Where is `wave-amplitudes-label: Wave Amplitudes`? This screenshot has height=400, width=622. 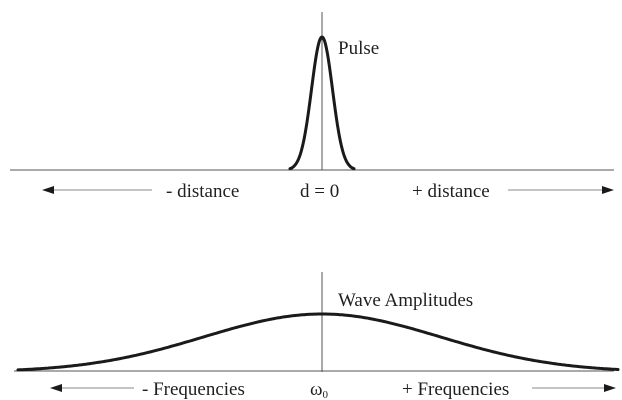
wave-amplitudes-label: Wave Amplitudes is located at coordinates (405, 300).